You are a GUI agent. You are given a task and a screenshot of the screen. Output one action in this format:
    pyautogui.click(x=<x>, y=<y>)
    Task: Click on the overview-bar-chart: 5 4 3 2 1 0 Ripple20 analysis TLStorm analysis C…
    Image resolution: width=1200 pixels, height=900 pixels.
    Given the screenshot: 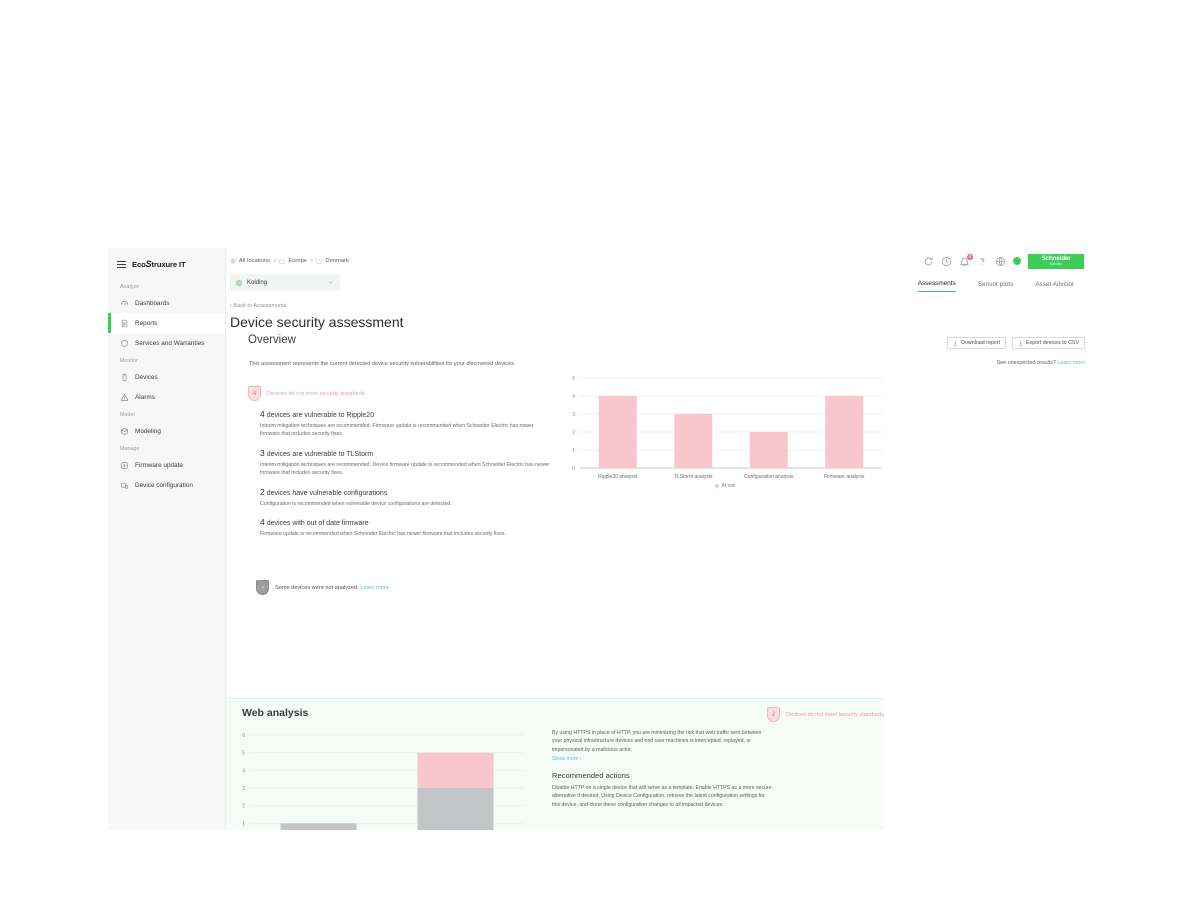 What is the action you would take?
    pyautogui.click(x=725, y=430)
    